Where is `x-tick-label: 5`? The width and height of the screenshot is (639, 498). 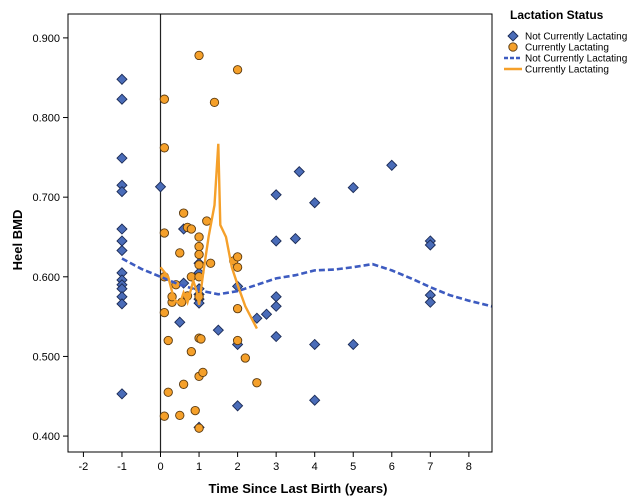
x-tick-label: 5 is located at coordinates (353, 467).